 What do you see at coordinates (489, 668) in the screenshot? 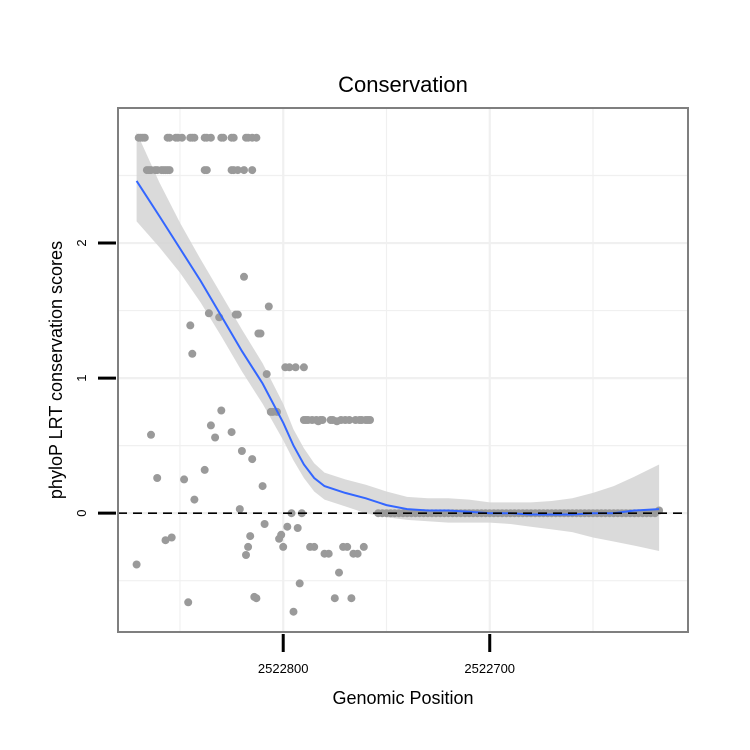
I see `x-tick-label: 2522700` at bounding box center [489, 668].